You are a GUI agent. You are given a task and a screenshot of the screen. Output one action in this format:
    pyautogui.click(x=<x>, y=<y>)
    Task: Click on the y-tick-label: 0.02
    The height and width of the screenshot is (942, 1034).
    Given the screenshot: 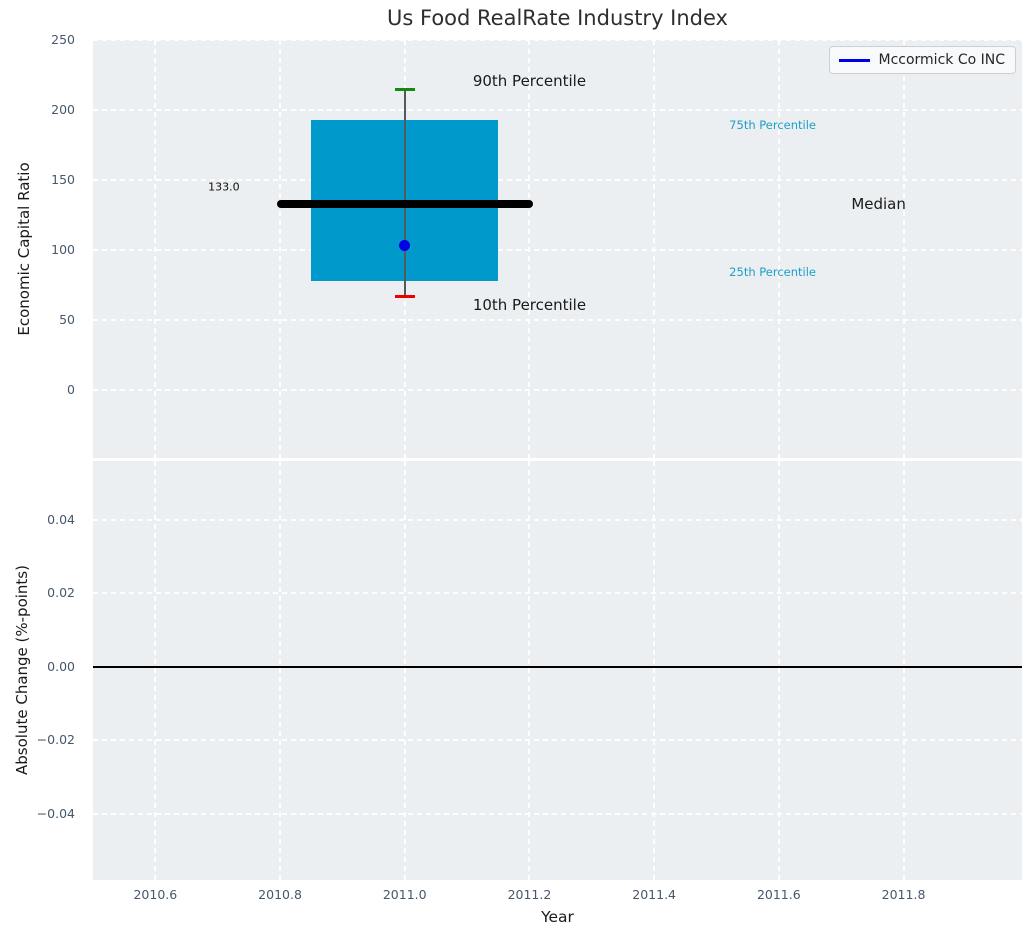 What is the action you would take?
    pyautogui.click(x=61, y=593)
    